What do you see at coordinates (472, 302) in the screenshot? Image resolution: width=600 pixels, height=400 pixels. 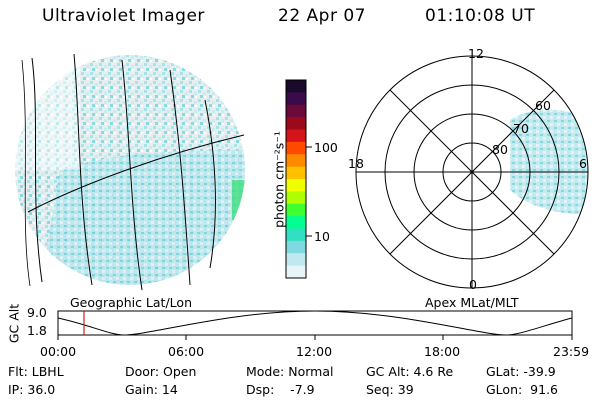 I see `apex-panel-label: Apex MLat/MLT` at bounding box center [472, 302].